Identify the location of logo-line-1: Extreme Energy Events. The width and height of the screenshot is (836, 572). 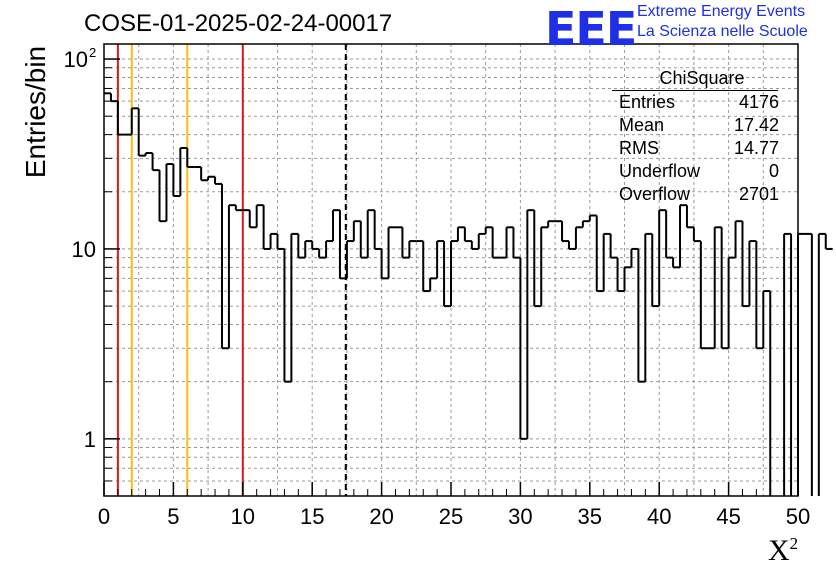
(721, 11).